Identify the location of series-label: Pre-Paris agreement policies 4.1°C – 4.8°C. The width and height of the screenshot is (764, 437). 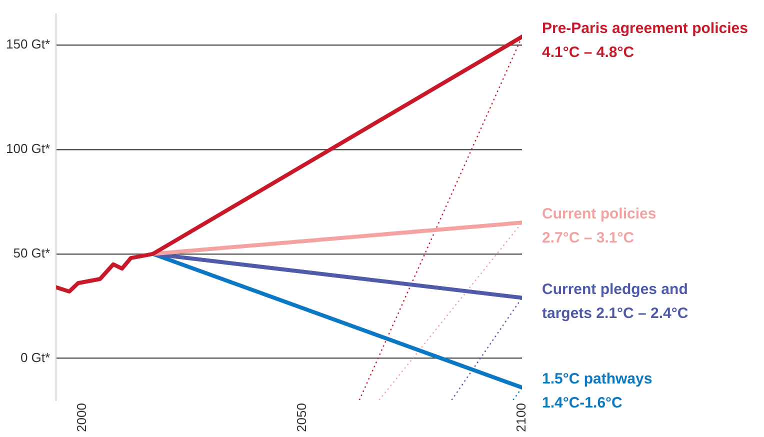
(645, 40).